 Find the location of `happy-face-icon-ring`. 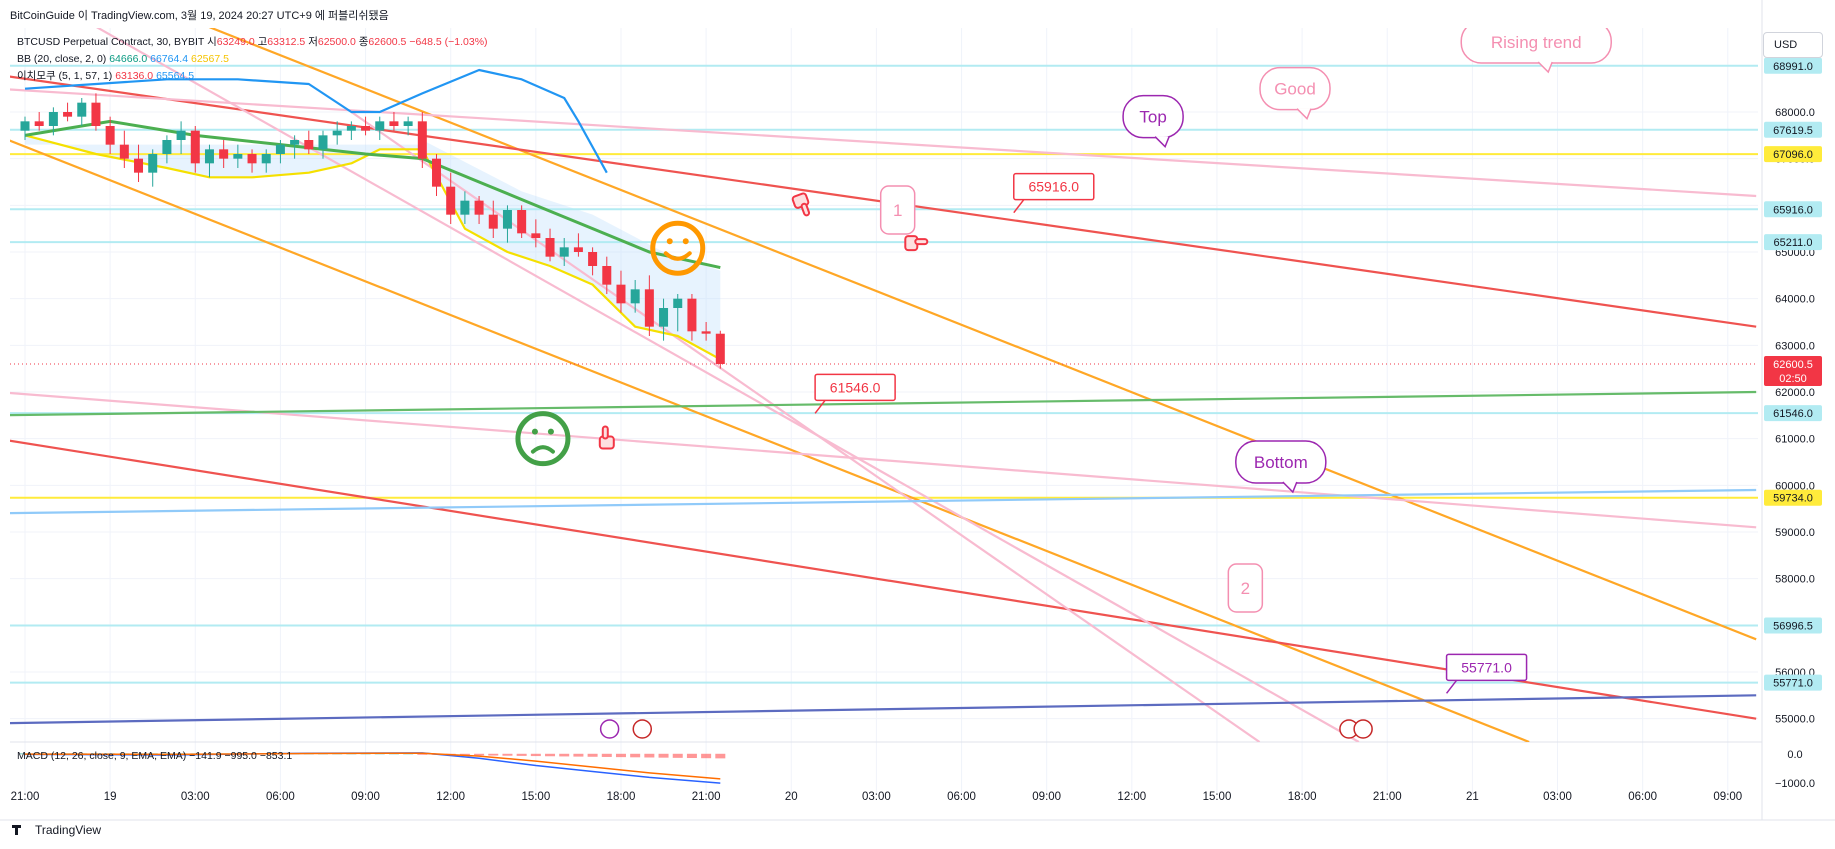

happy-face-icon-ring is located at coordinates (678, 248).